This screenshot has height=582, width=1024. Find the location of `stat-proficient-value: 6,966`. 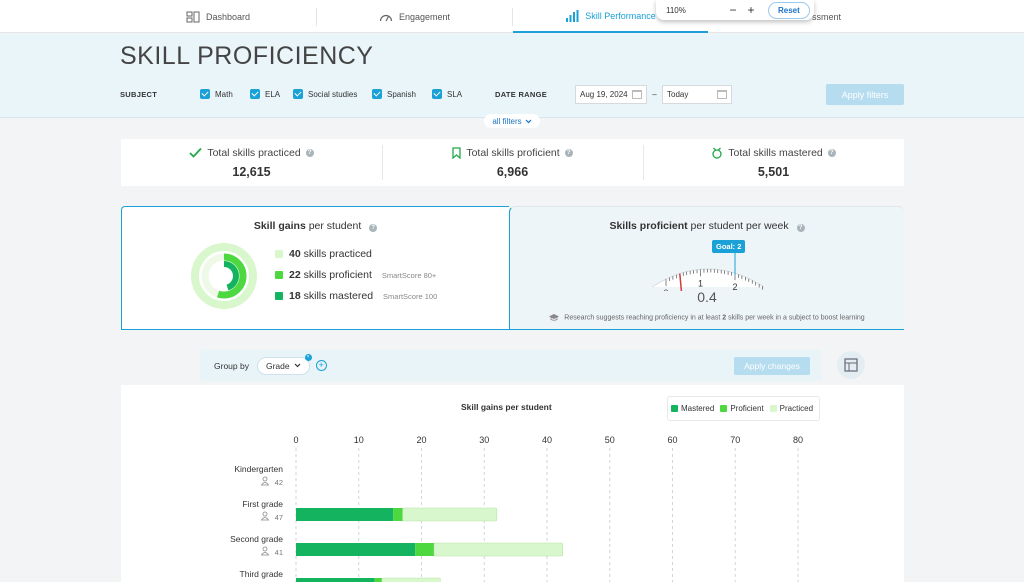

stat-proficient-value: 6,966 is located at coordinates (512, 171).